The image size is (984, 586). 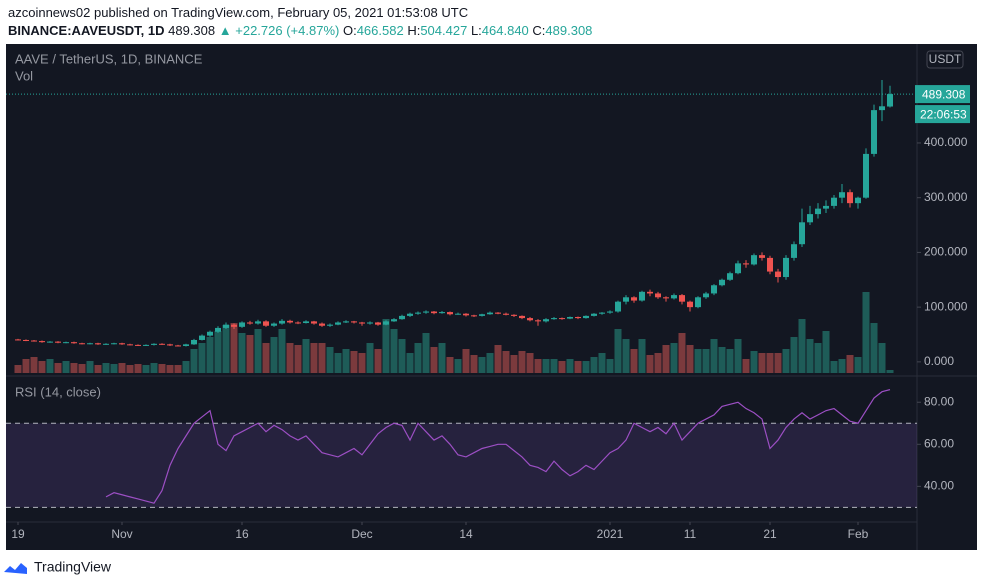 I want to click on x-tick-label: 2021, so click(x=610, y=534).